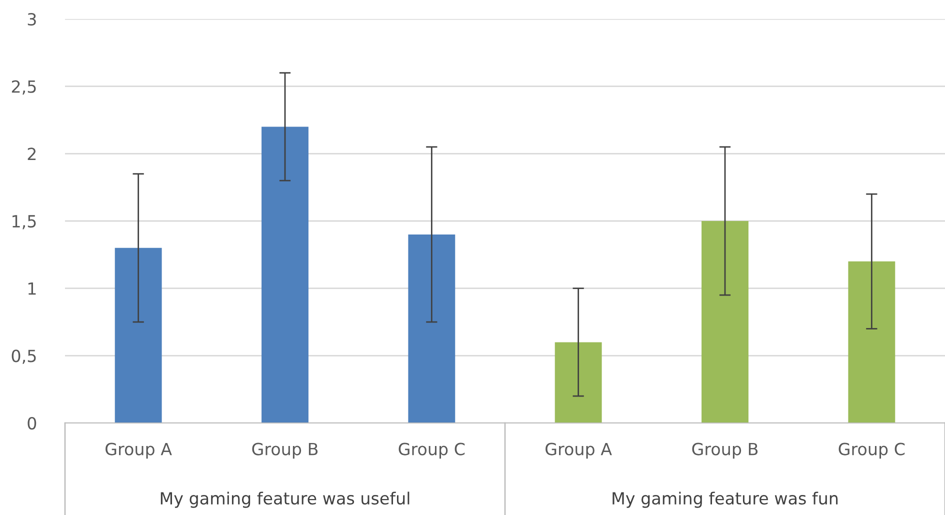  What do you see at coordinates (24, 357) in the screenshot?
I see `y-tick-label: 0,5` at bounding box center [24, 357].